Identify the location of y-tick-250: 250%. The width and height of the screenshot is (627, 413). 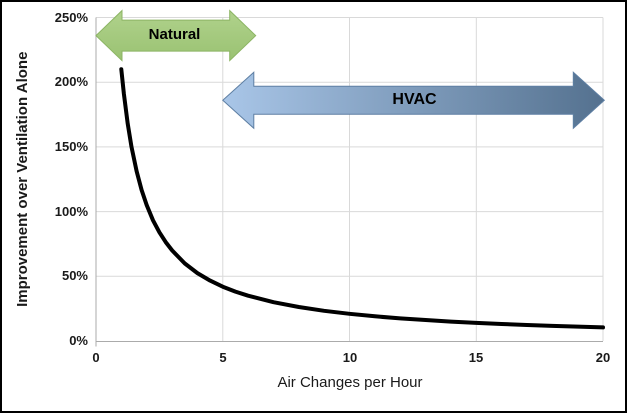
(71, 17).